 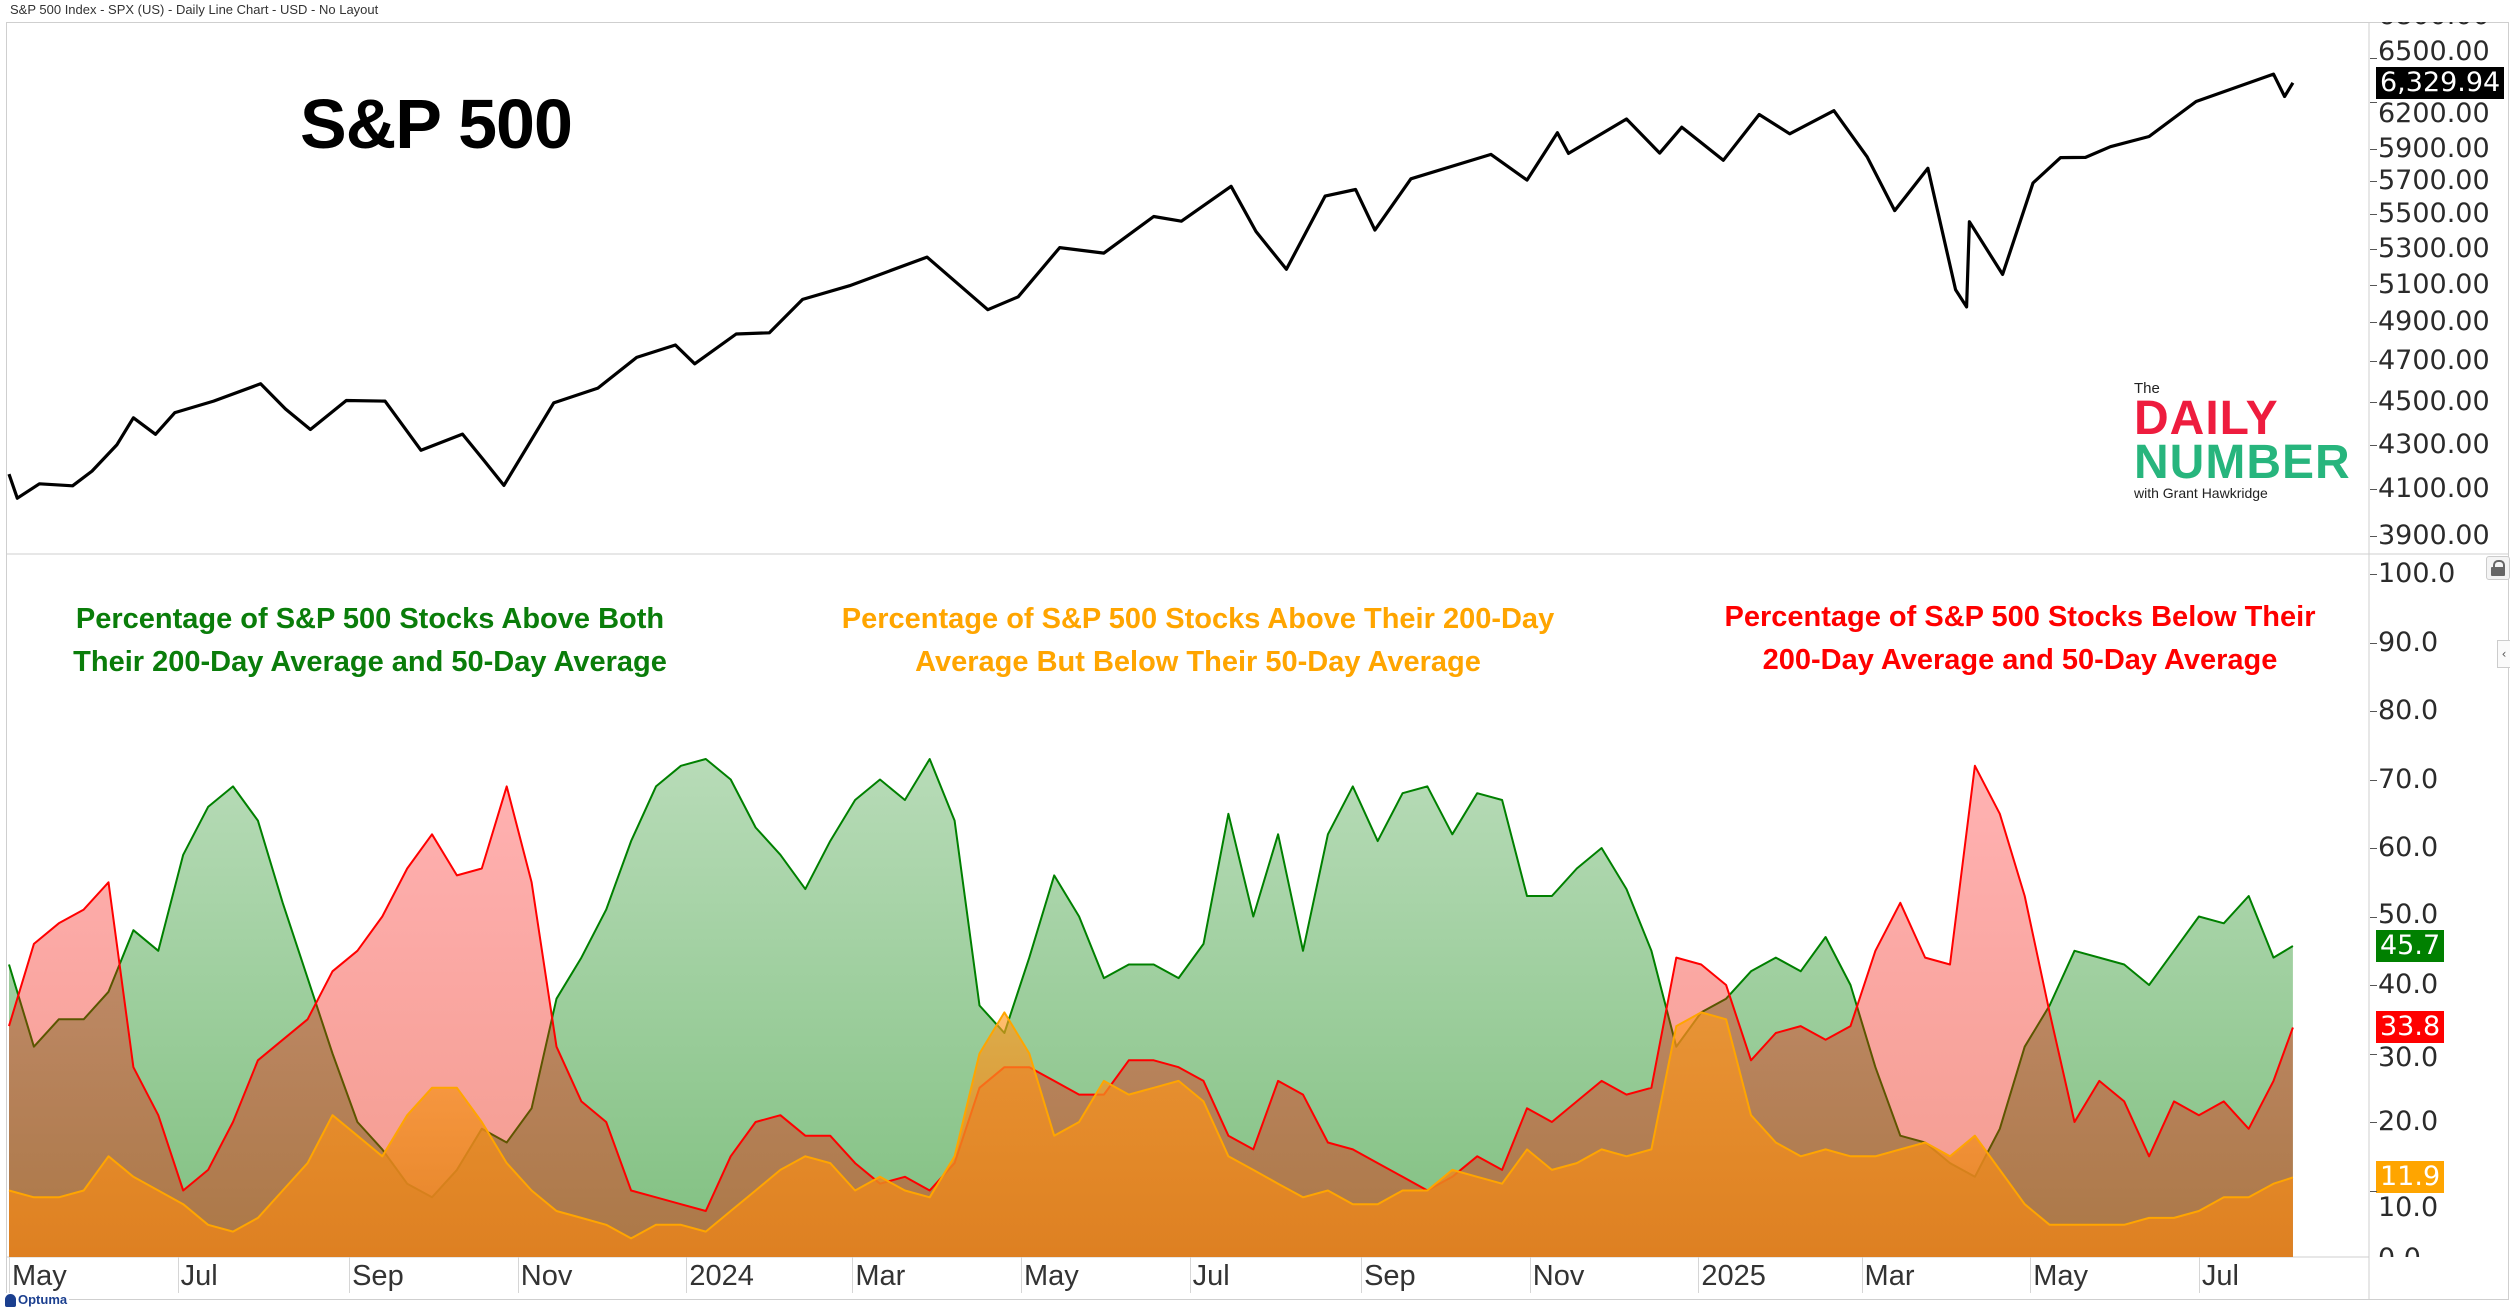 What do you see at coordinates (2408, 847) in the screenshot?
I see `percent-tick-label: 60.0` at bounding box center [2408, 847].